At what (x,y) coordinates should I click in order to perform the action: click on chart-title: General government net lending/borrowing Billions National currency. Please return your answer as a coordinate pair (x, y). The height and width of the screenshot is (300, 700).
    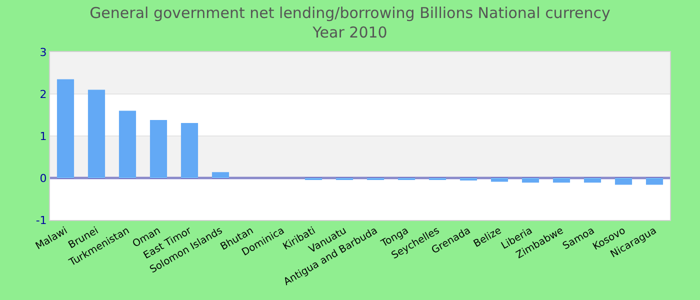
    Looking at the image, I should click on (350, 13).